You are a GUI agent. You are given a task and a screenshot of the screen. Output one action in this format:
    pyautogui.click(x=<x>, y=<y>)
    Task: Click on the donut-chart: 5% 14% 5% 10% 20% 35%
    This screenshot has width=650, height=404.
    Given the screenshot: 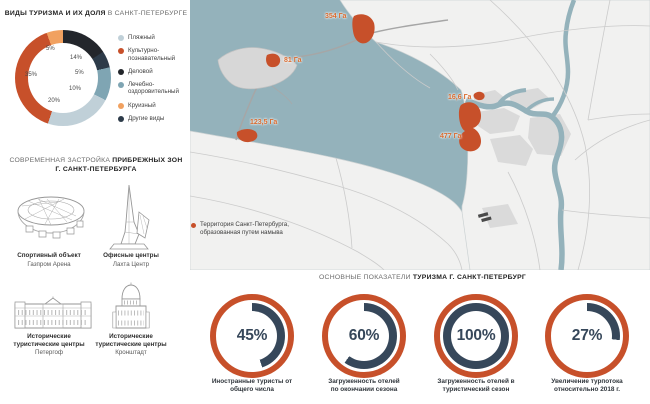 What is the action you would take?
    pyautogui.click(x=63, y=78)
    